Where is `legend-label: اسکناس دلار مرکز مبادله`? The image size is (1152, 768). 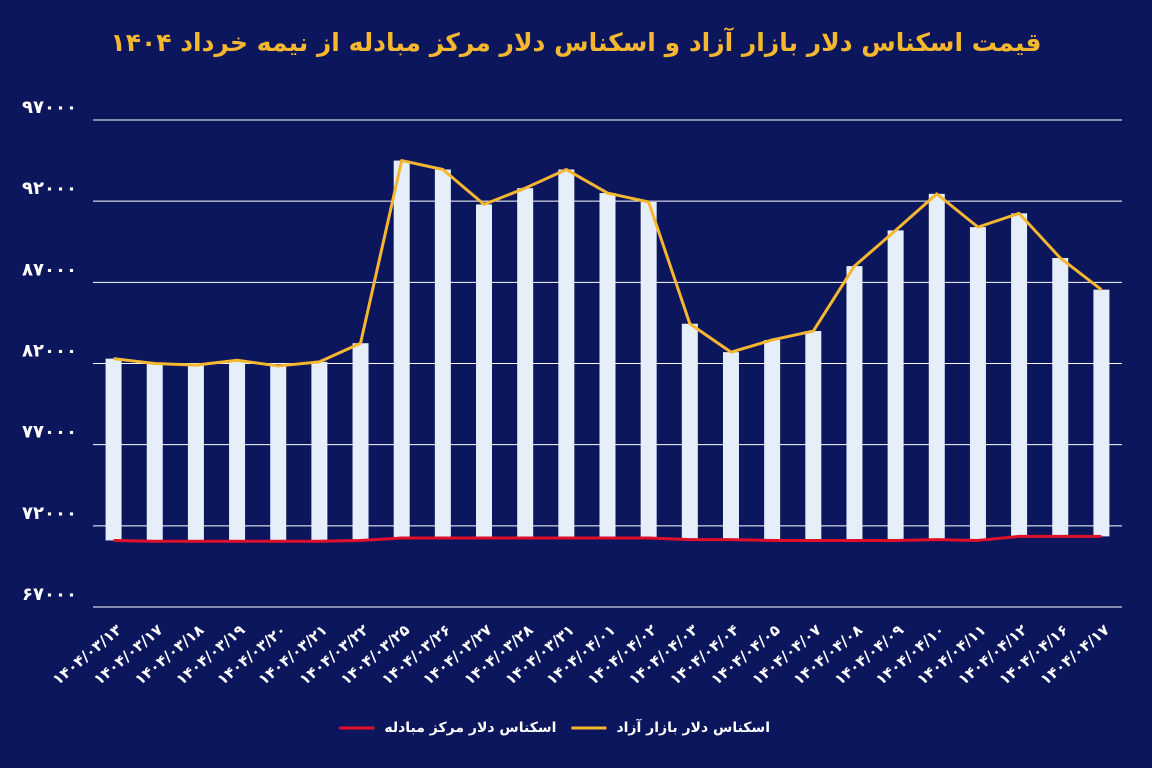 legend-label: اسکناس دلار مرکز مبادله is located at coordinates (470, 728).